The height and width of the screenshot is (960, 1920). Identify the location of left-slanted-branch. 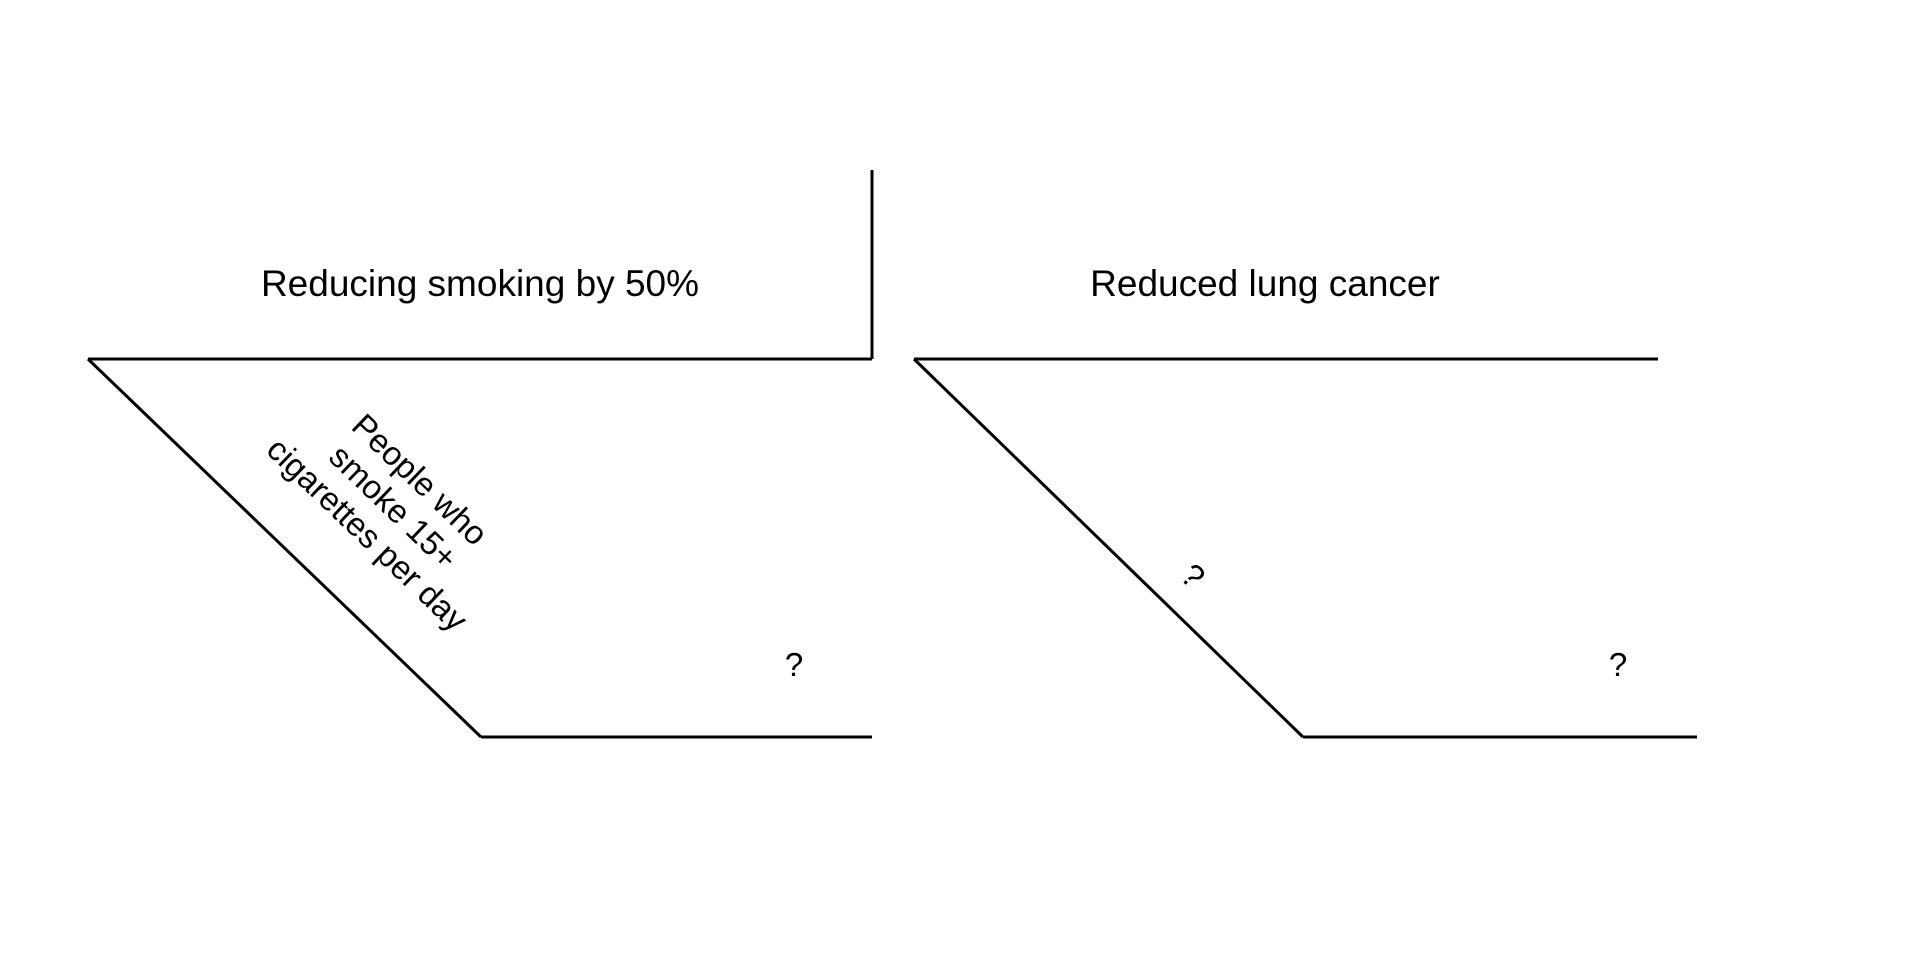
(284, 548).